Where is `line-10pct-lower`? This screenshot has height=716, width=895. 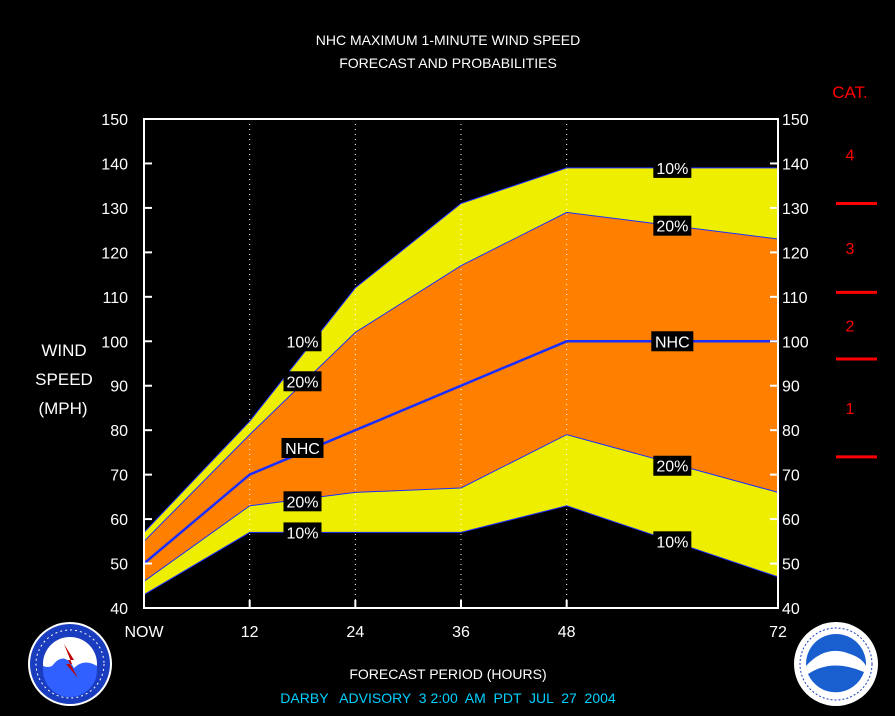 line-10pct-lower is located at coordinates (461, 550).